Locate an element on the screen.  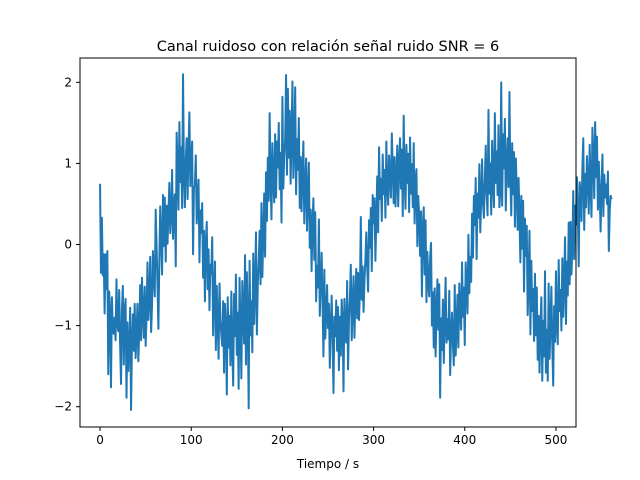
x-tick-label: 300 is located at coordinates (373, 440).